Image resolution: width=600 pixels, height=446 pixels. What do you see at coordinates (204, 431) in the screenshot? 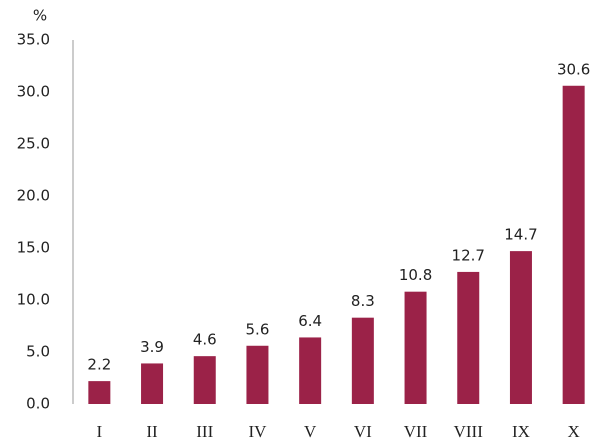
I see `x-tick-label: III` at bounding box center [204, 431].